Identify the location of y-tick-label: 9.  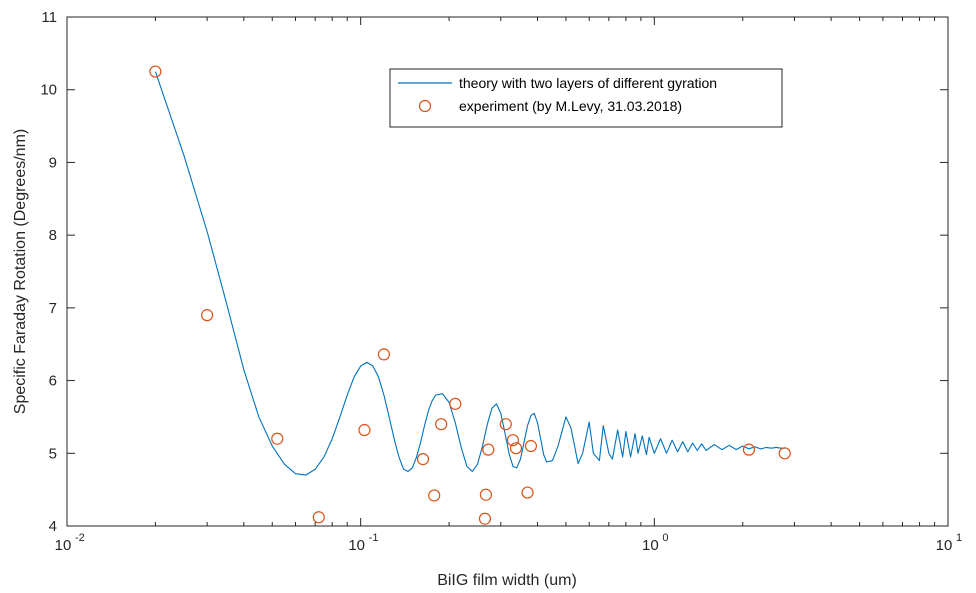
(53, 162).